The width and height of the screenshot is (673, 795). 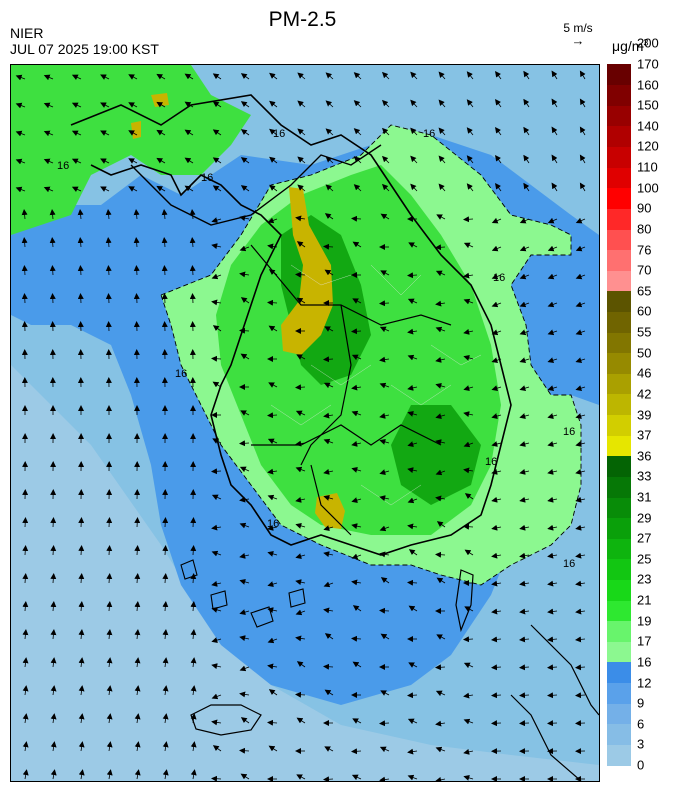 What do you see at coordinates (207, 178) in the screenshot?
I see `contour-label: 16` at bounding box center [207, 178].